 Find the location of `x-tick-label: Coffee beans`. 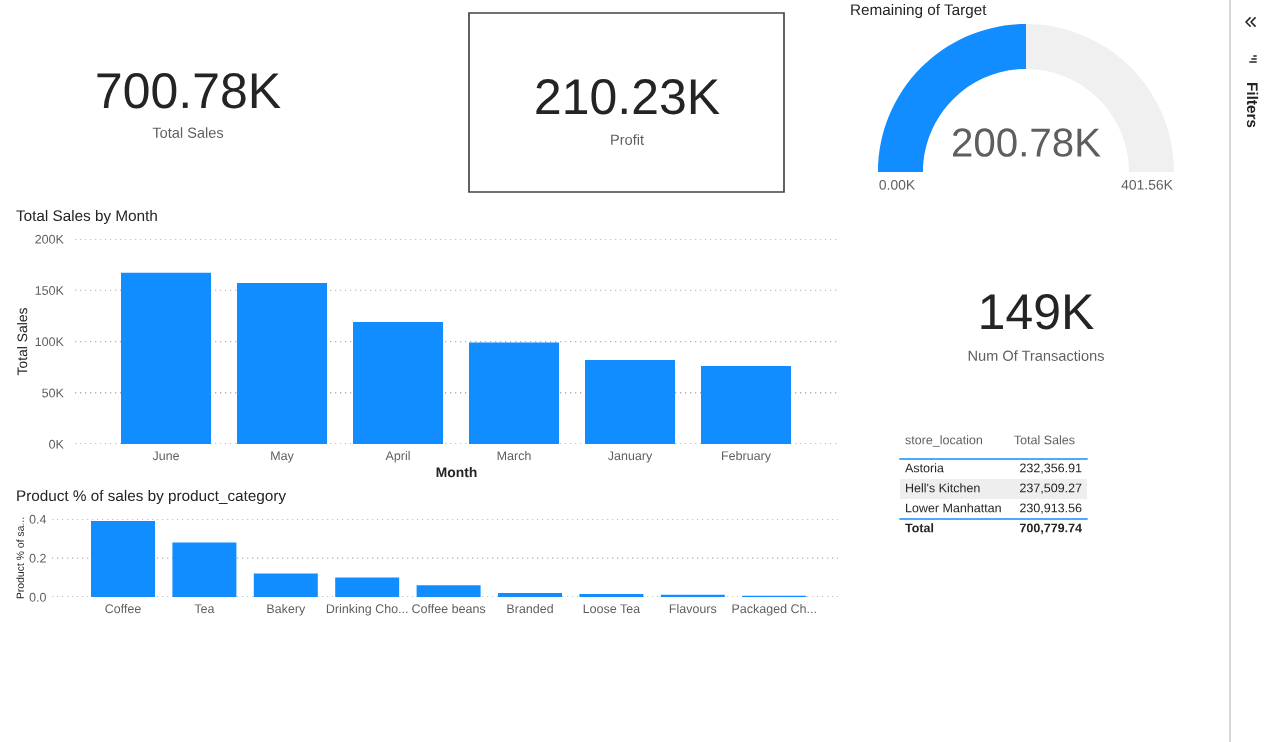

x-tick-label: Coffee beans is located at coordinates (449, 608).